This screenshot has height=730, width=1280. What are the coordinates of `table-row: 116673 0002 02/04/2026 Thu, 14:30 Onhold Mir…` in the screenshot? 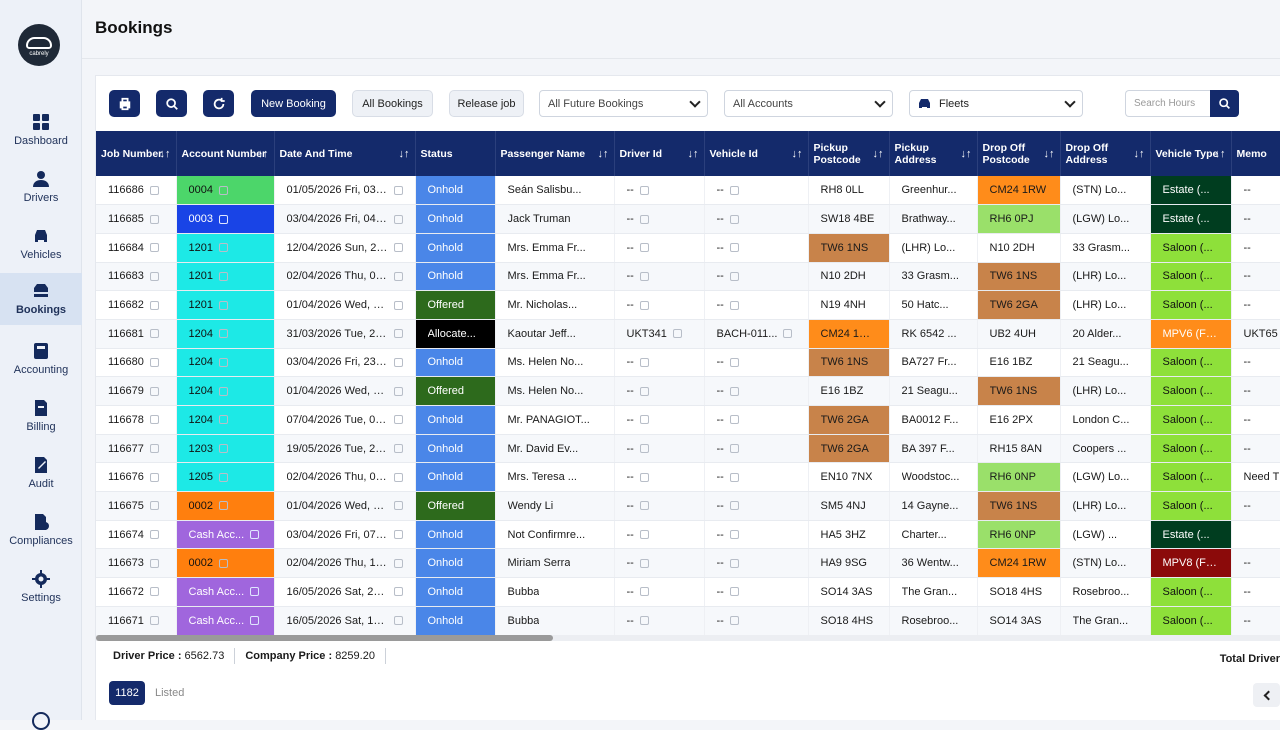 It's located at (688, 563).